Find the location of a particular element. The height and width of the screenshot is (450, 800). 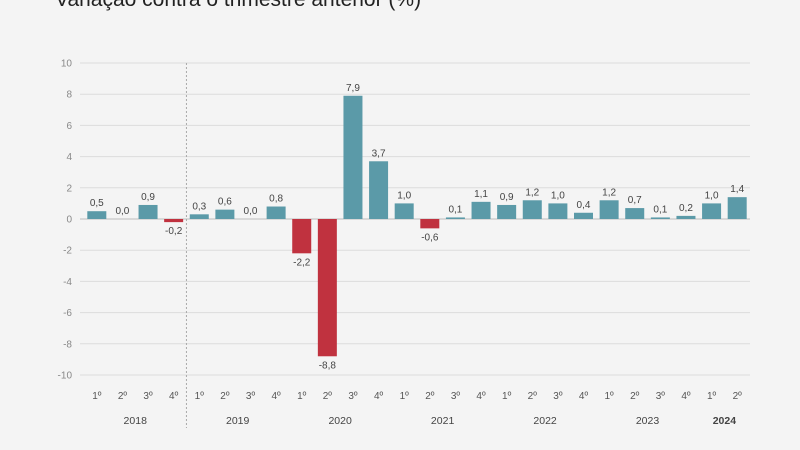

y-tick-label: -8 is located at coordinates (67, 344).